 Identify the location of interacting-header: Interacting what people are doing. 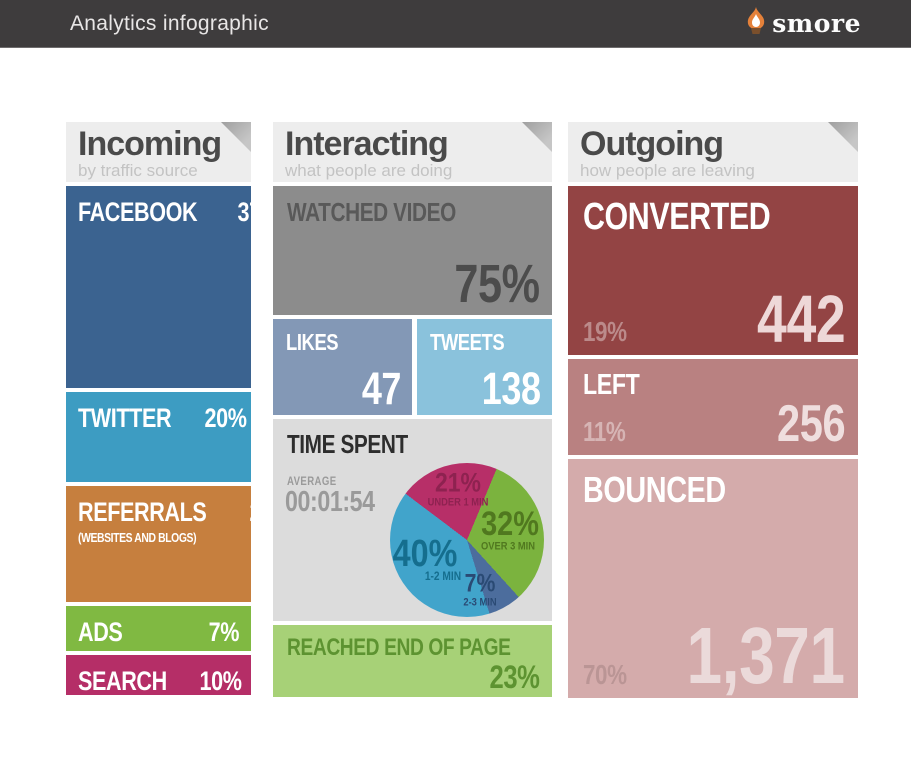
(412, 152).